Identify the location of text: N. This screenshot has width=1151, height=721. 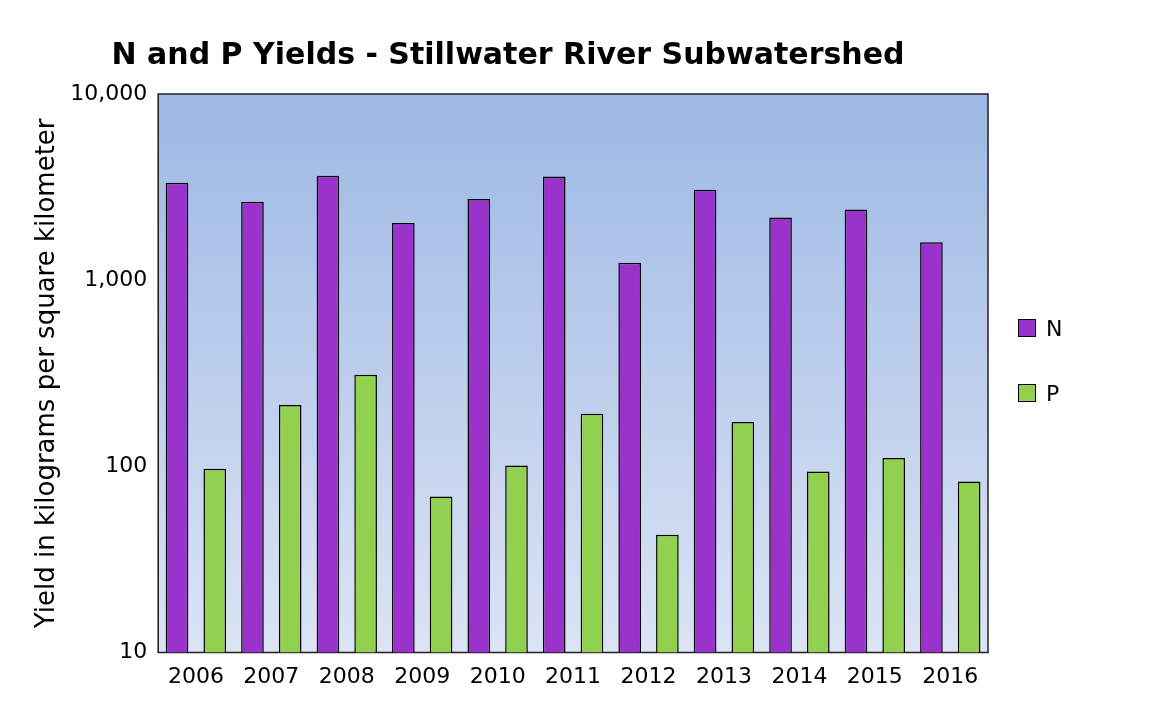
(1054, 328).